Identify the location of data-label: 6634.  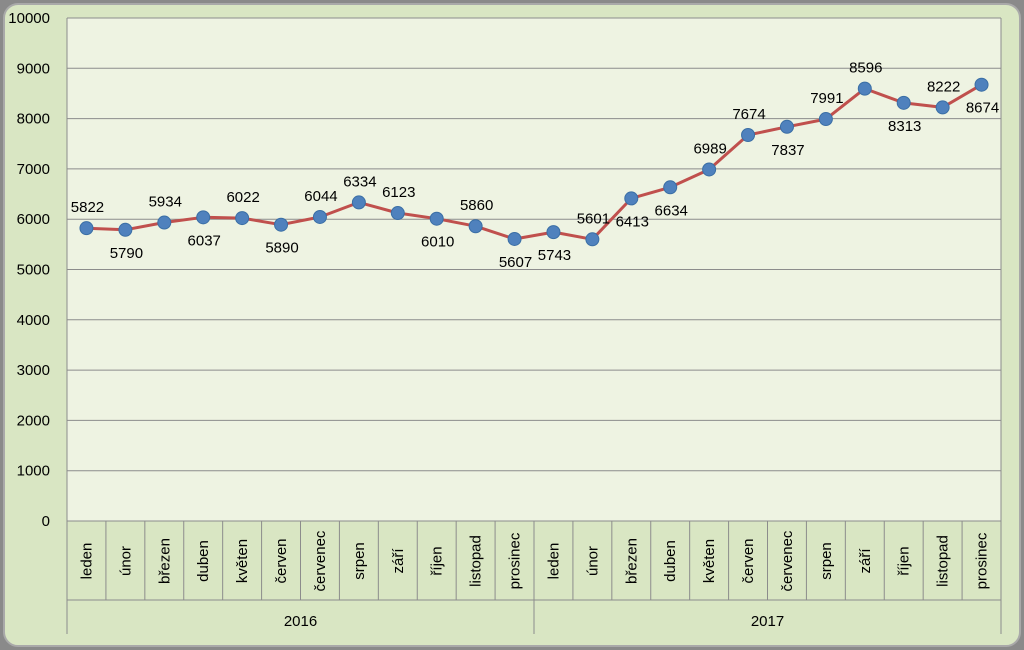
(671, 210).